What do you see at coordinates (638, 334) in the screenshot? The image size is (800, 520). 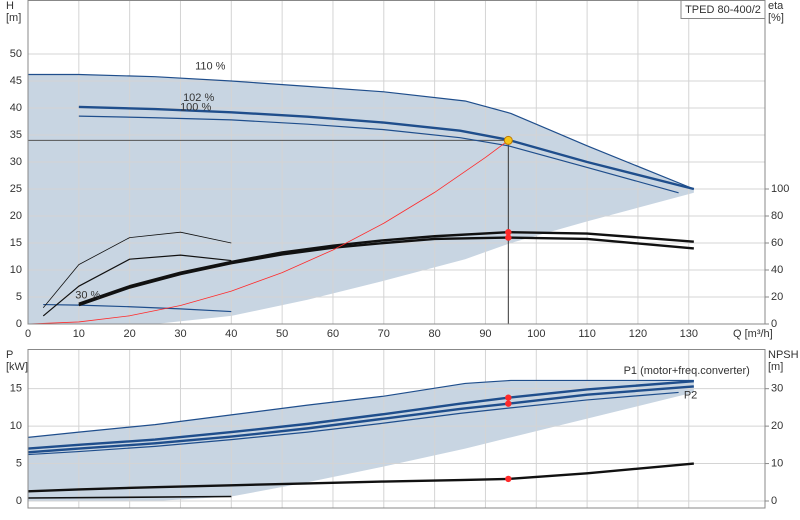 I see `x-tick-label: 120` at bounding box center [638, 334].